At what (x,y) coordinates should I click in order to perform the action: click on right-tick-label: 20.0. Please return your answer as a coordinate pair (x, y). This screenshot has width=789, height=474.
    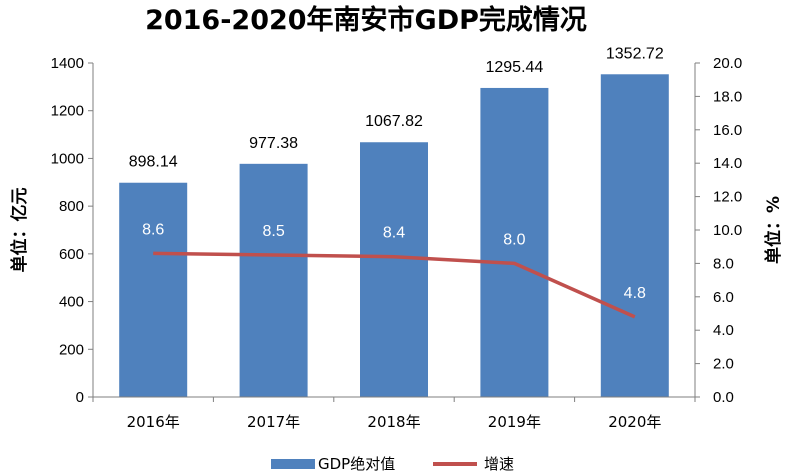
    Looking at the image, I should click on (727, 63).